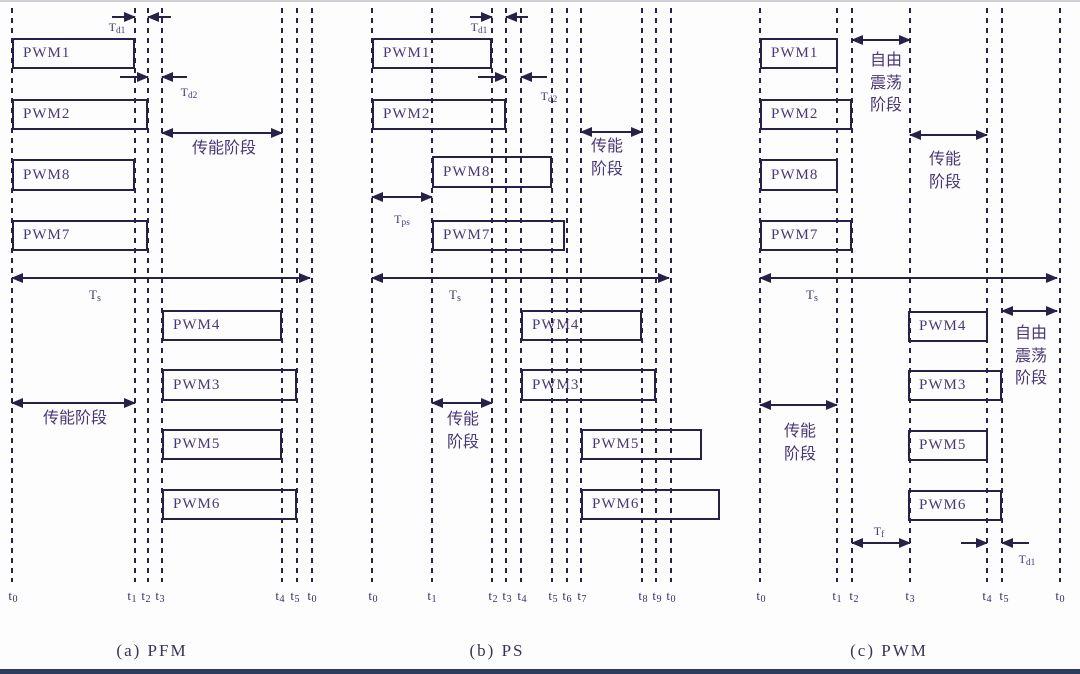 The width and height of the screenshot is (1080, 674). I want to click on bottom-bar, so click(540, 671).